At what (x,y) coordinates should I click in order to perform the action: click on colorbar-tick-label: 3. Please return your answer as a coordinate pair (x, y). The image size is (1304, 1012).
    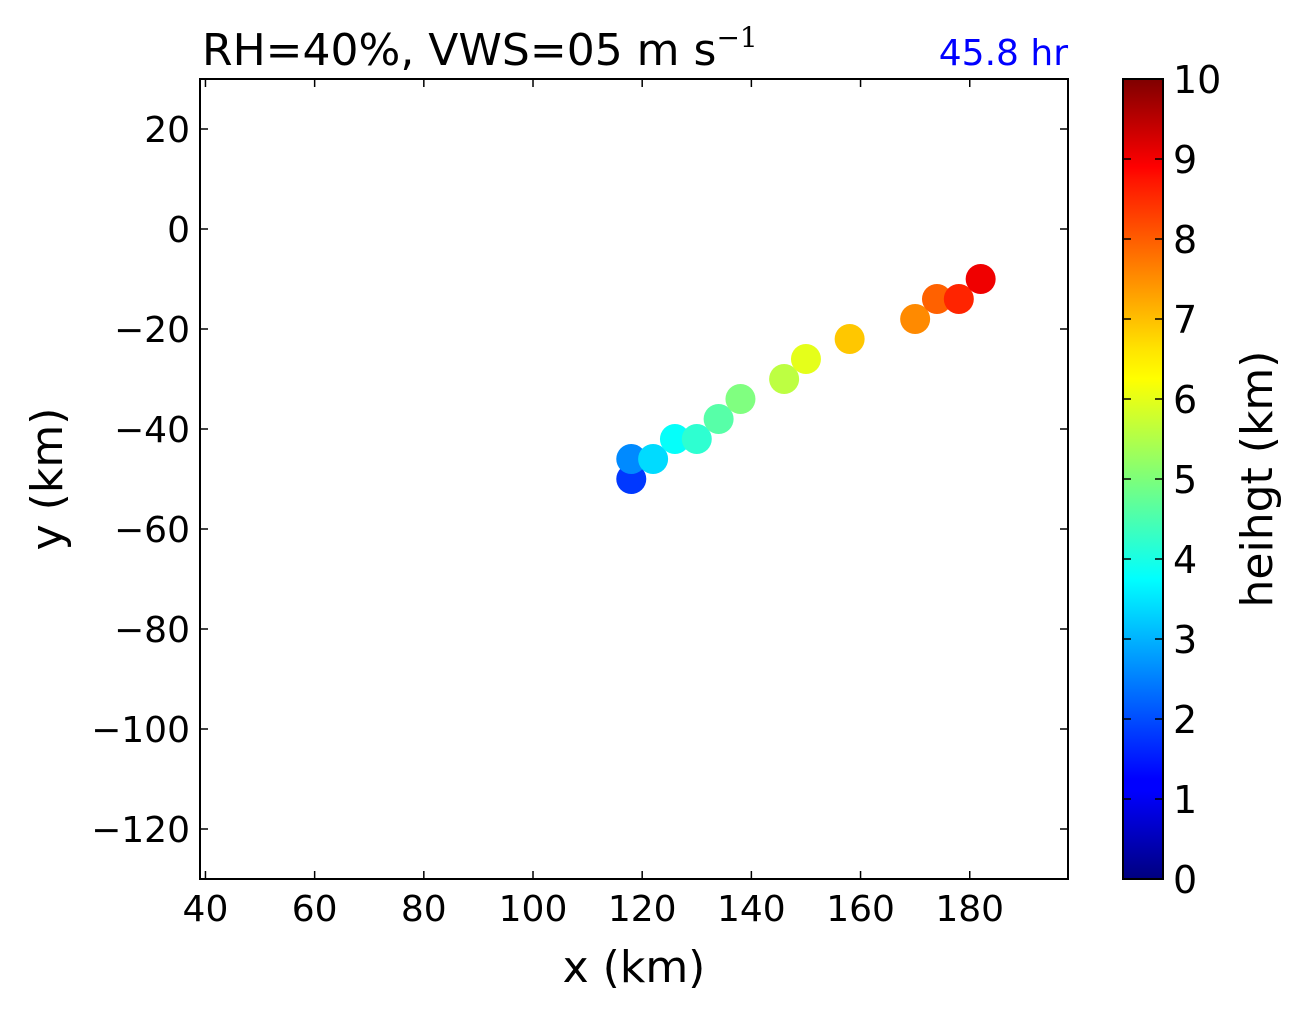
    Looking at the image, I should click on (1185, 640).